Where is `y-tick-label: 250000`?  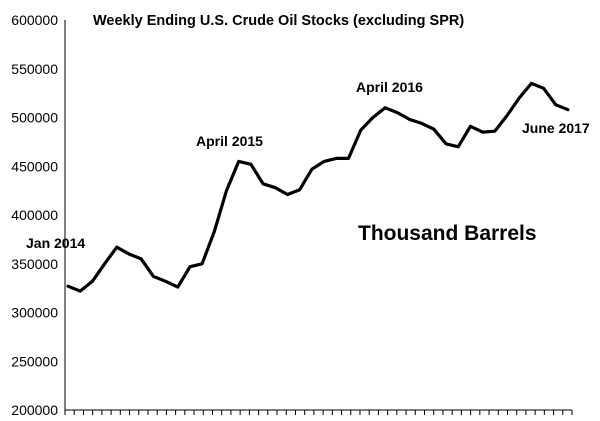
y-tick-label: 250000 is located at coordinates (34, 361).